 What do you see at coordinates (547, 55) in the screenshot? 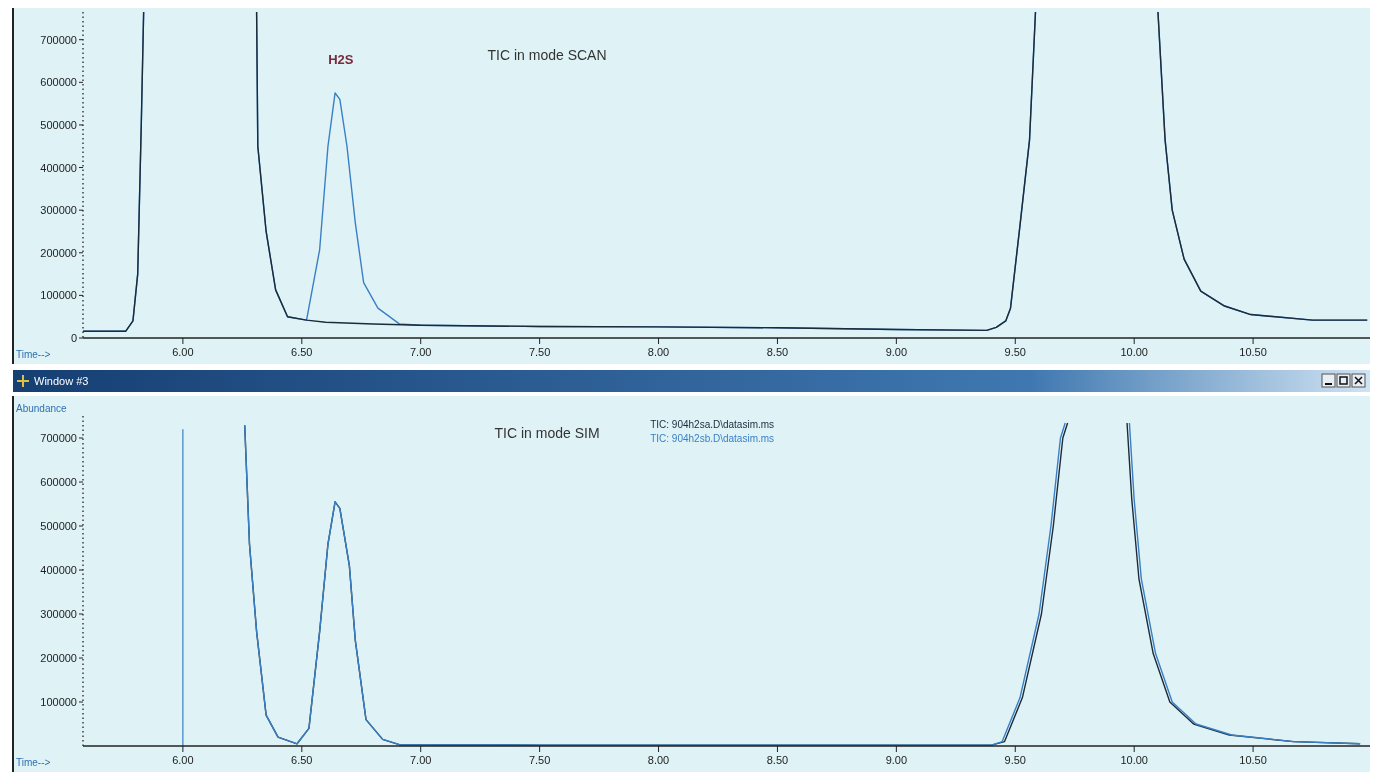
I see `text: TIC in mode SCAN` at bounding box center [547, 55].